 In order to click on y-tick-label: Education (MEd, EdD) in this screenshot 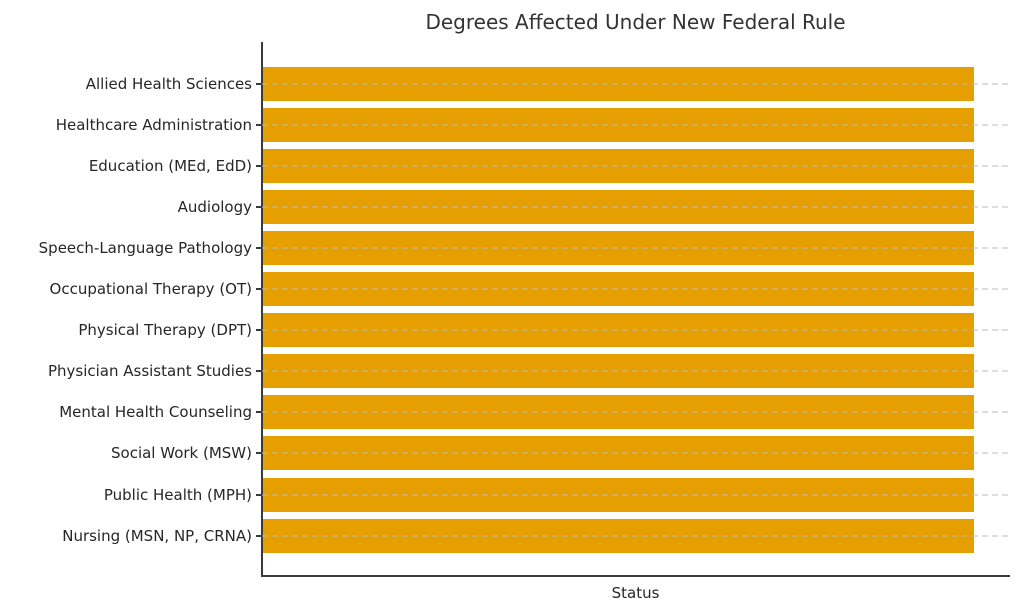, I will do `click(170, 165)`.